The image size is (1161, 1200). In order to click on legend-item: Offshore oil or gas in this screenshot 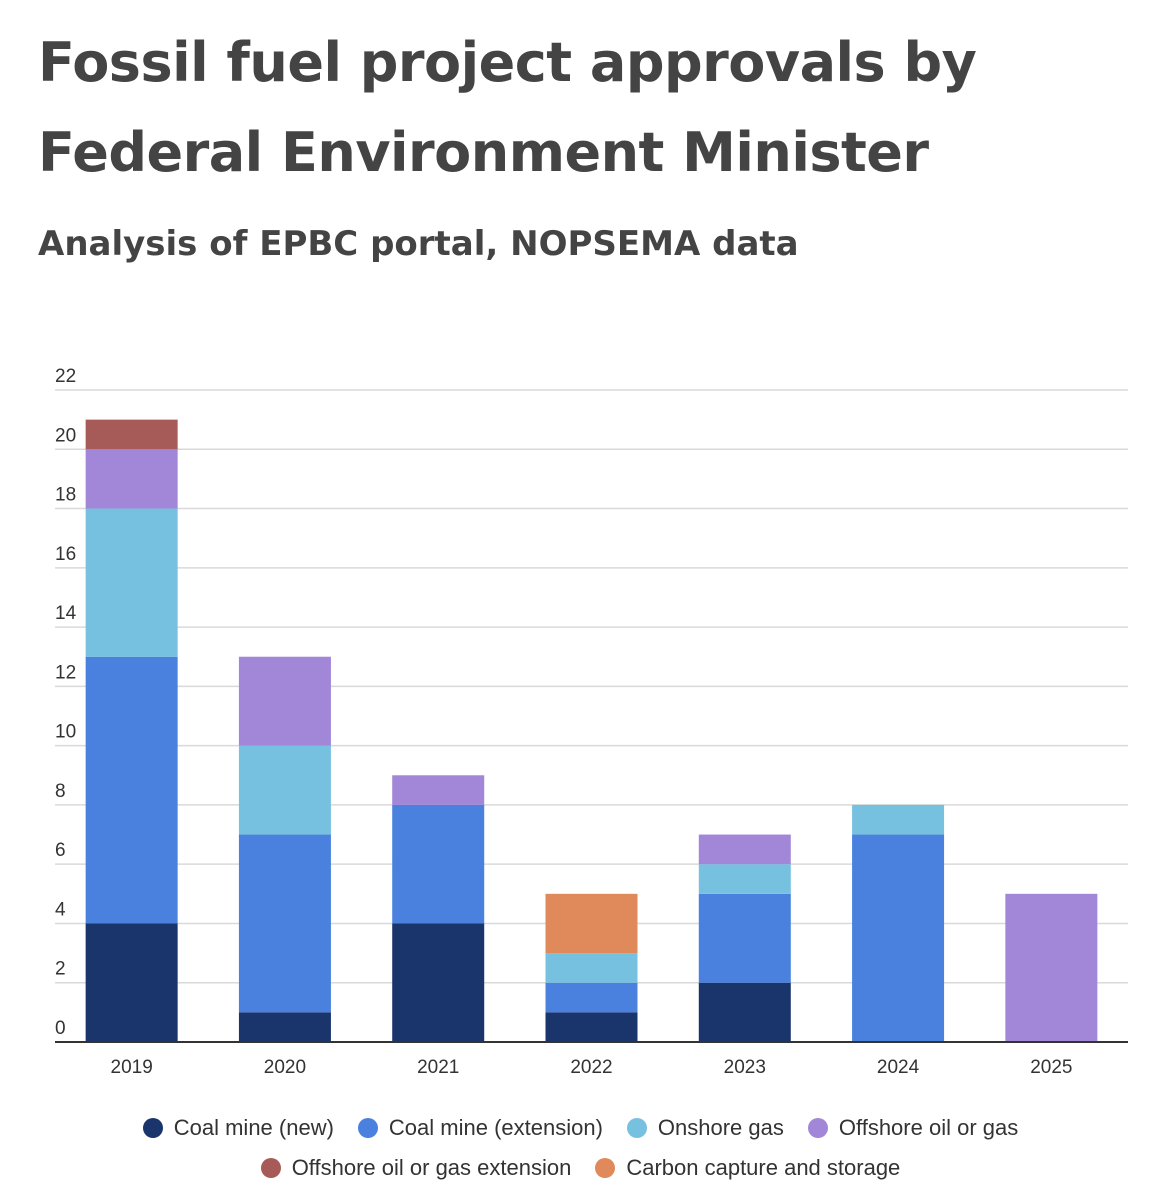, I will do `click(913, 1128)`.